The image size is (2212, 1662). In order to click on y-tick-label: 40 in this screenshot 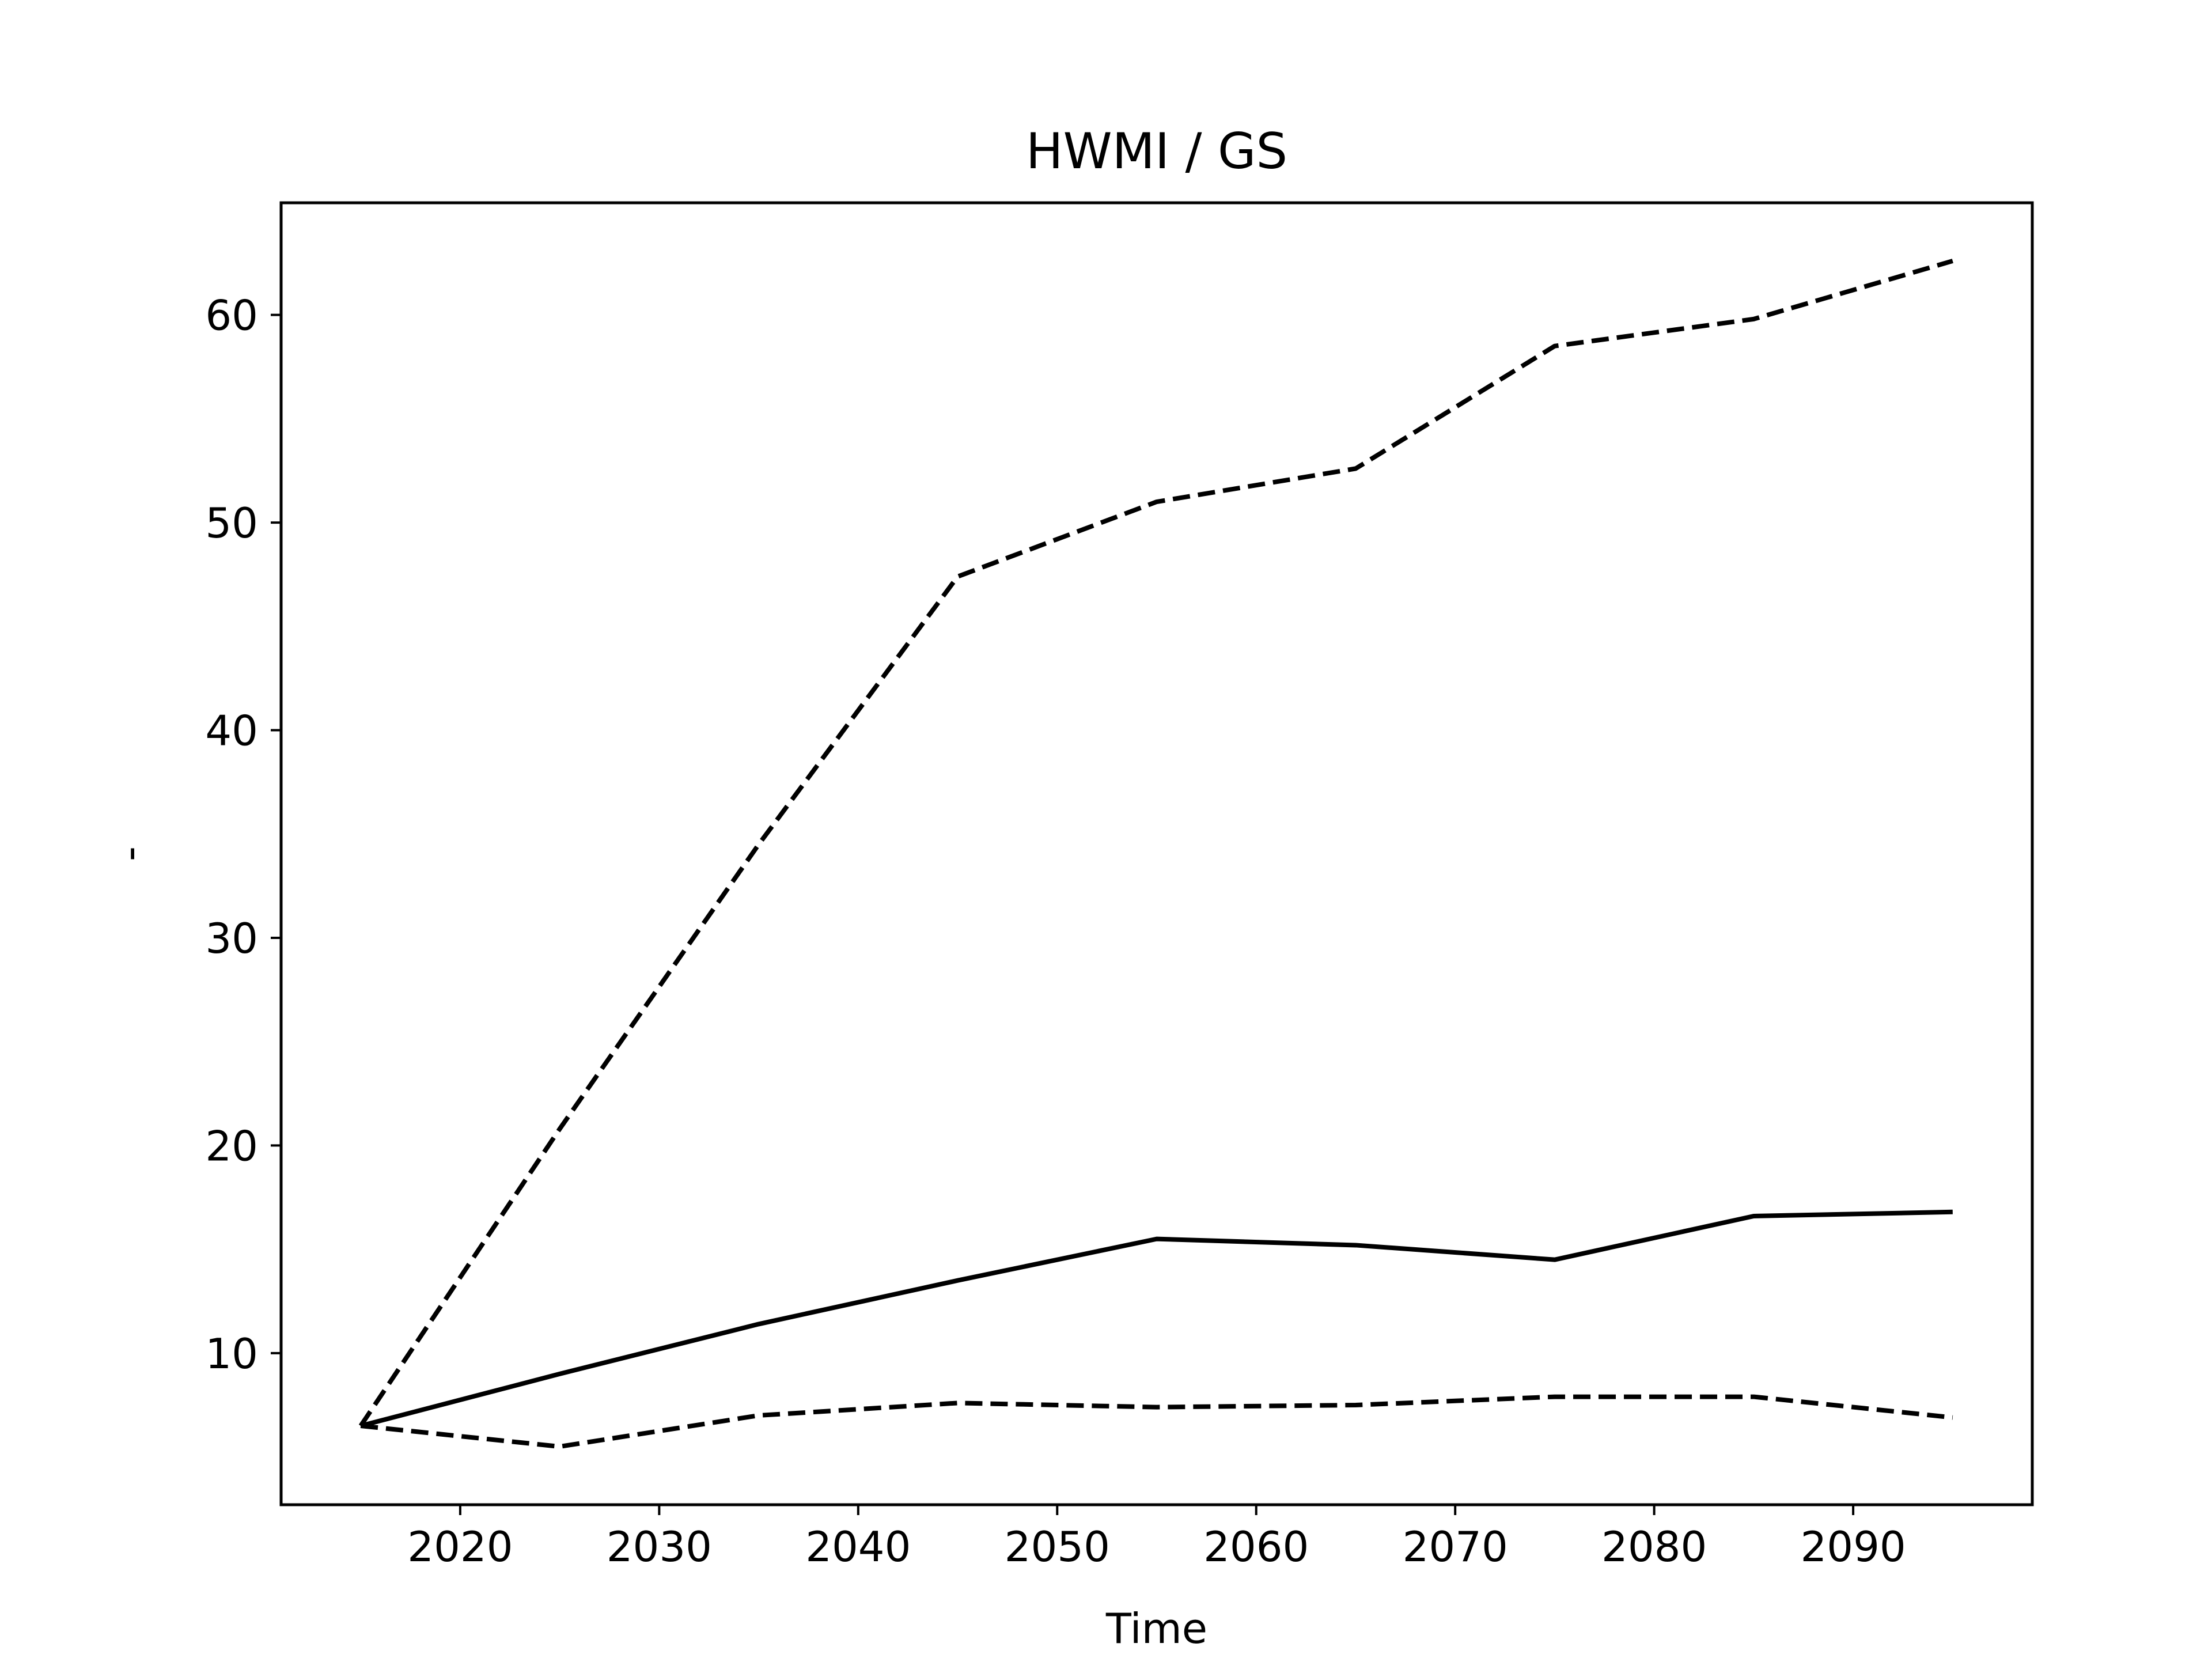, I will do `click(231, 731)`.